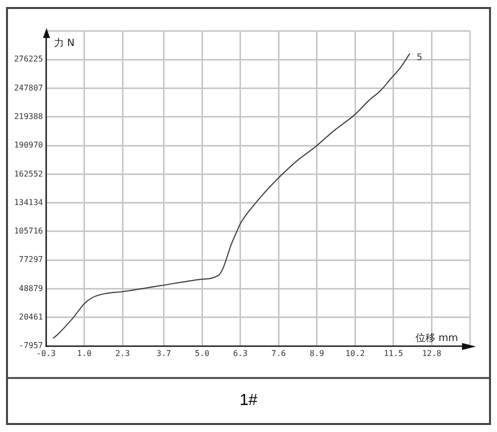 The image size is (497, 432). I want to click on x-tick-label: 5.0, so click(202, 353).